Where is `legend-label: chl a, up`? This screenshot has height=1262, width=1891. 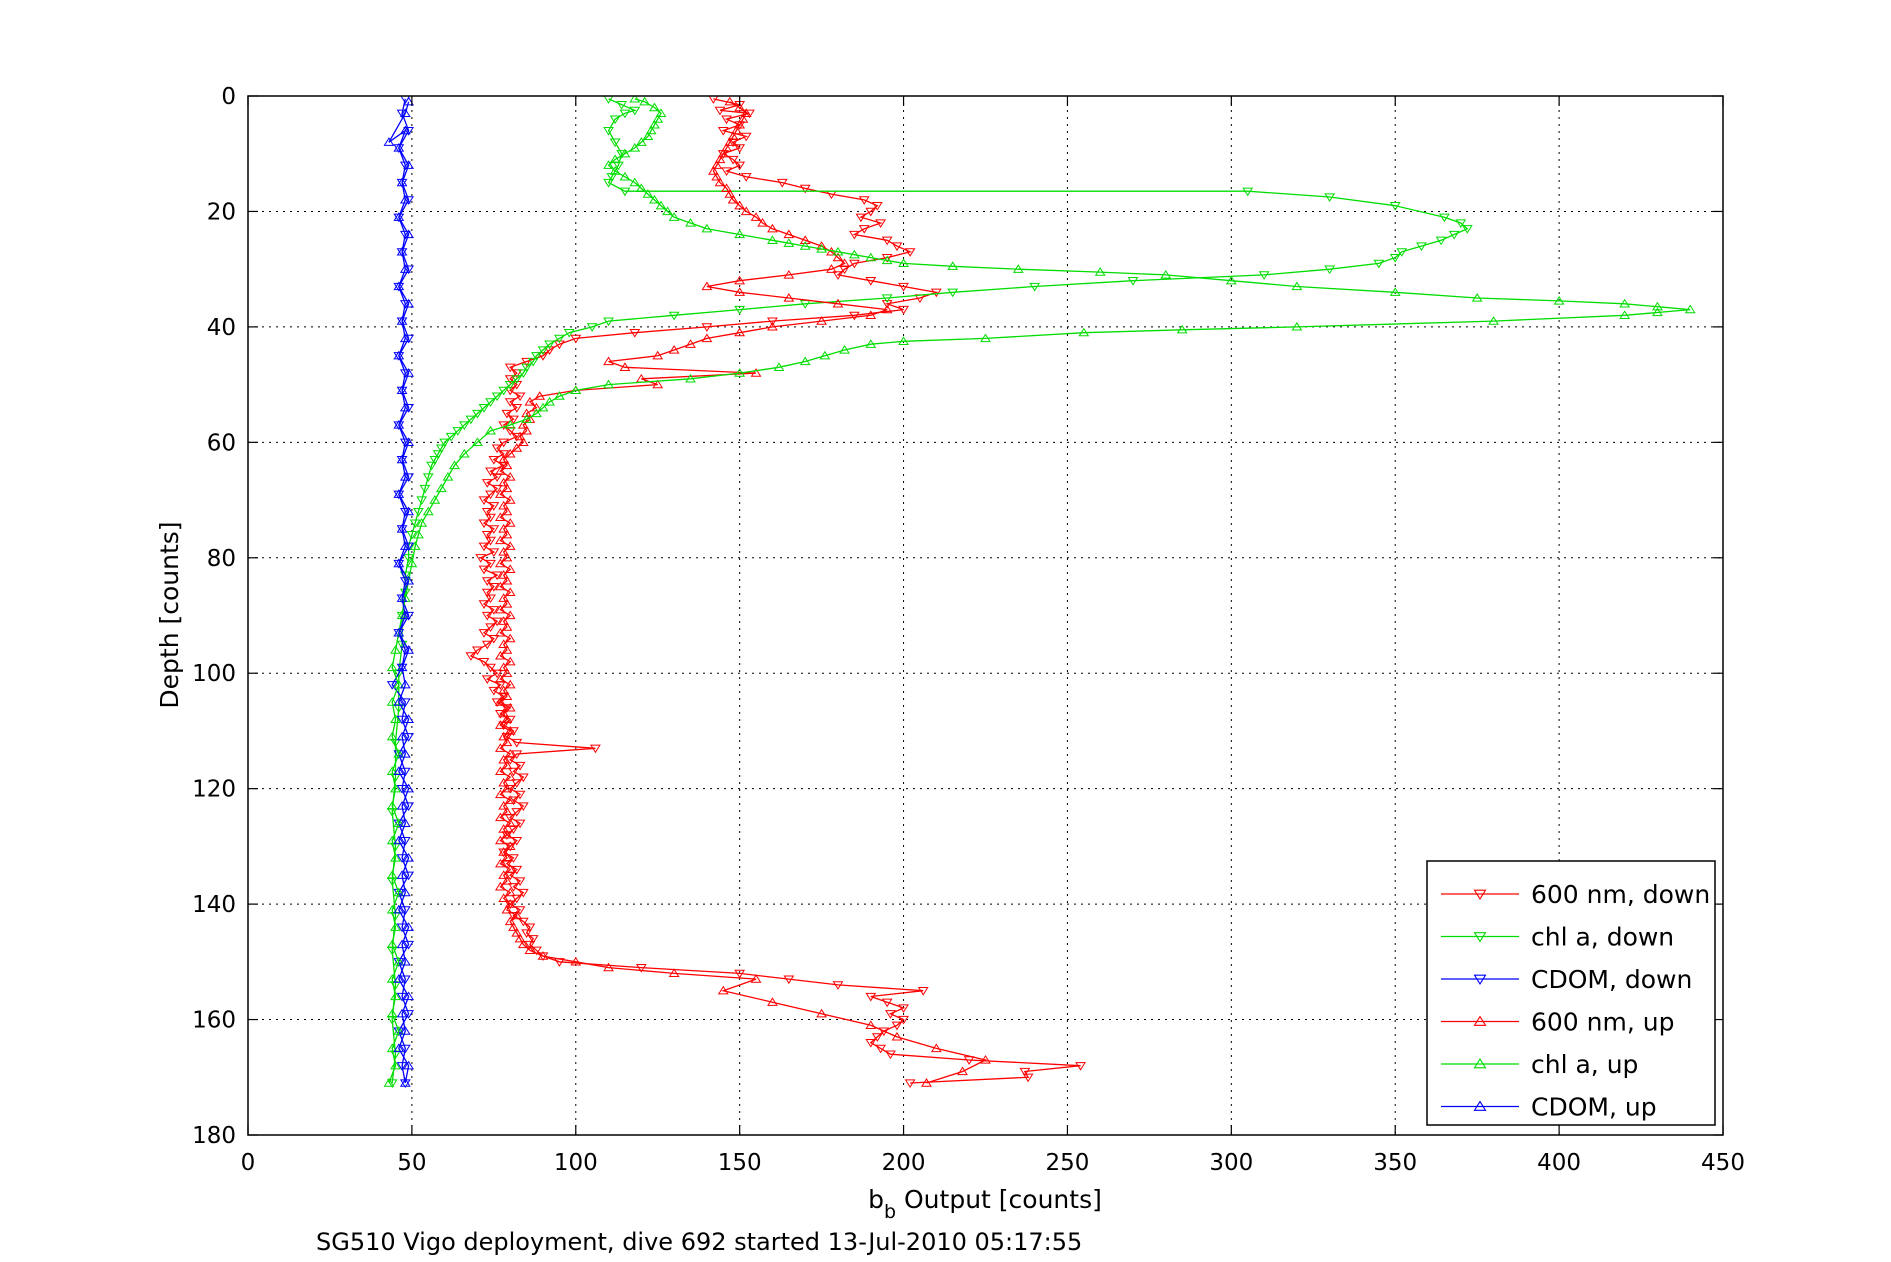
legend-label: chl a, up is located at coordinates (1584, 1064).